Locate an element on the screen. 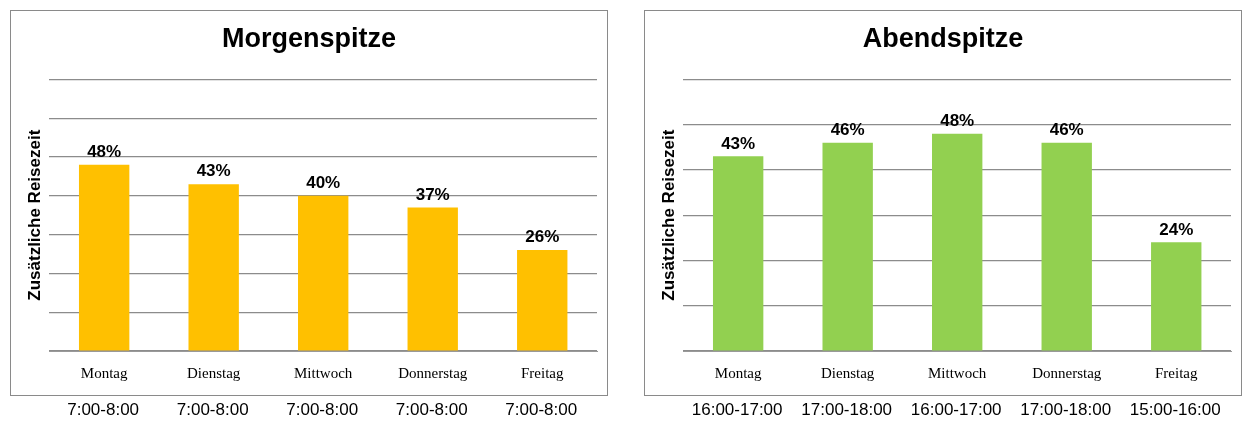  data-label: 40% is located at coordinates (323, 182).